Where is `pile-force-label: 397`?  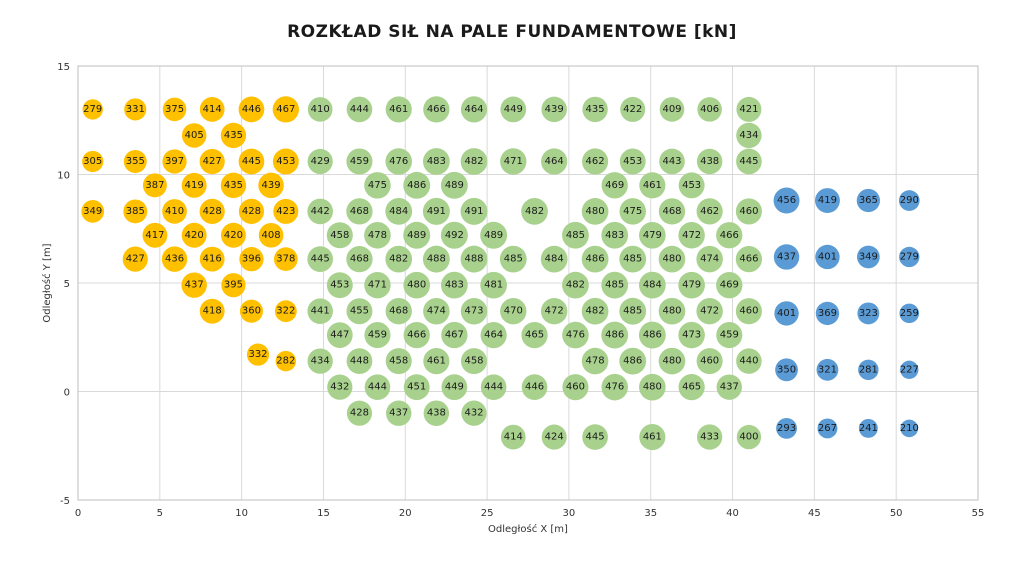 pile-force-label: 397 is located at coordinates (174, 161).